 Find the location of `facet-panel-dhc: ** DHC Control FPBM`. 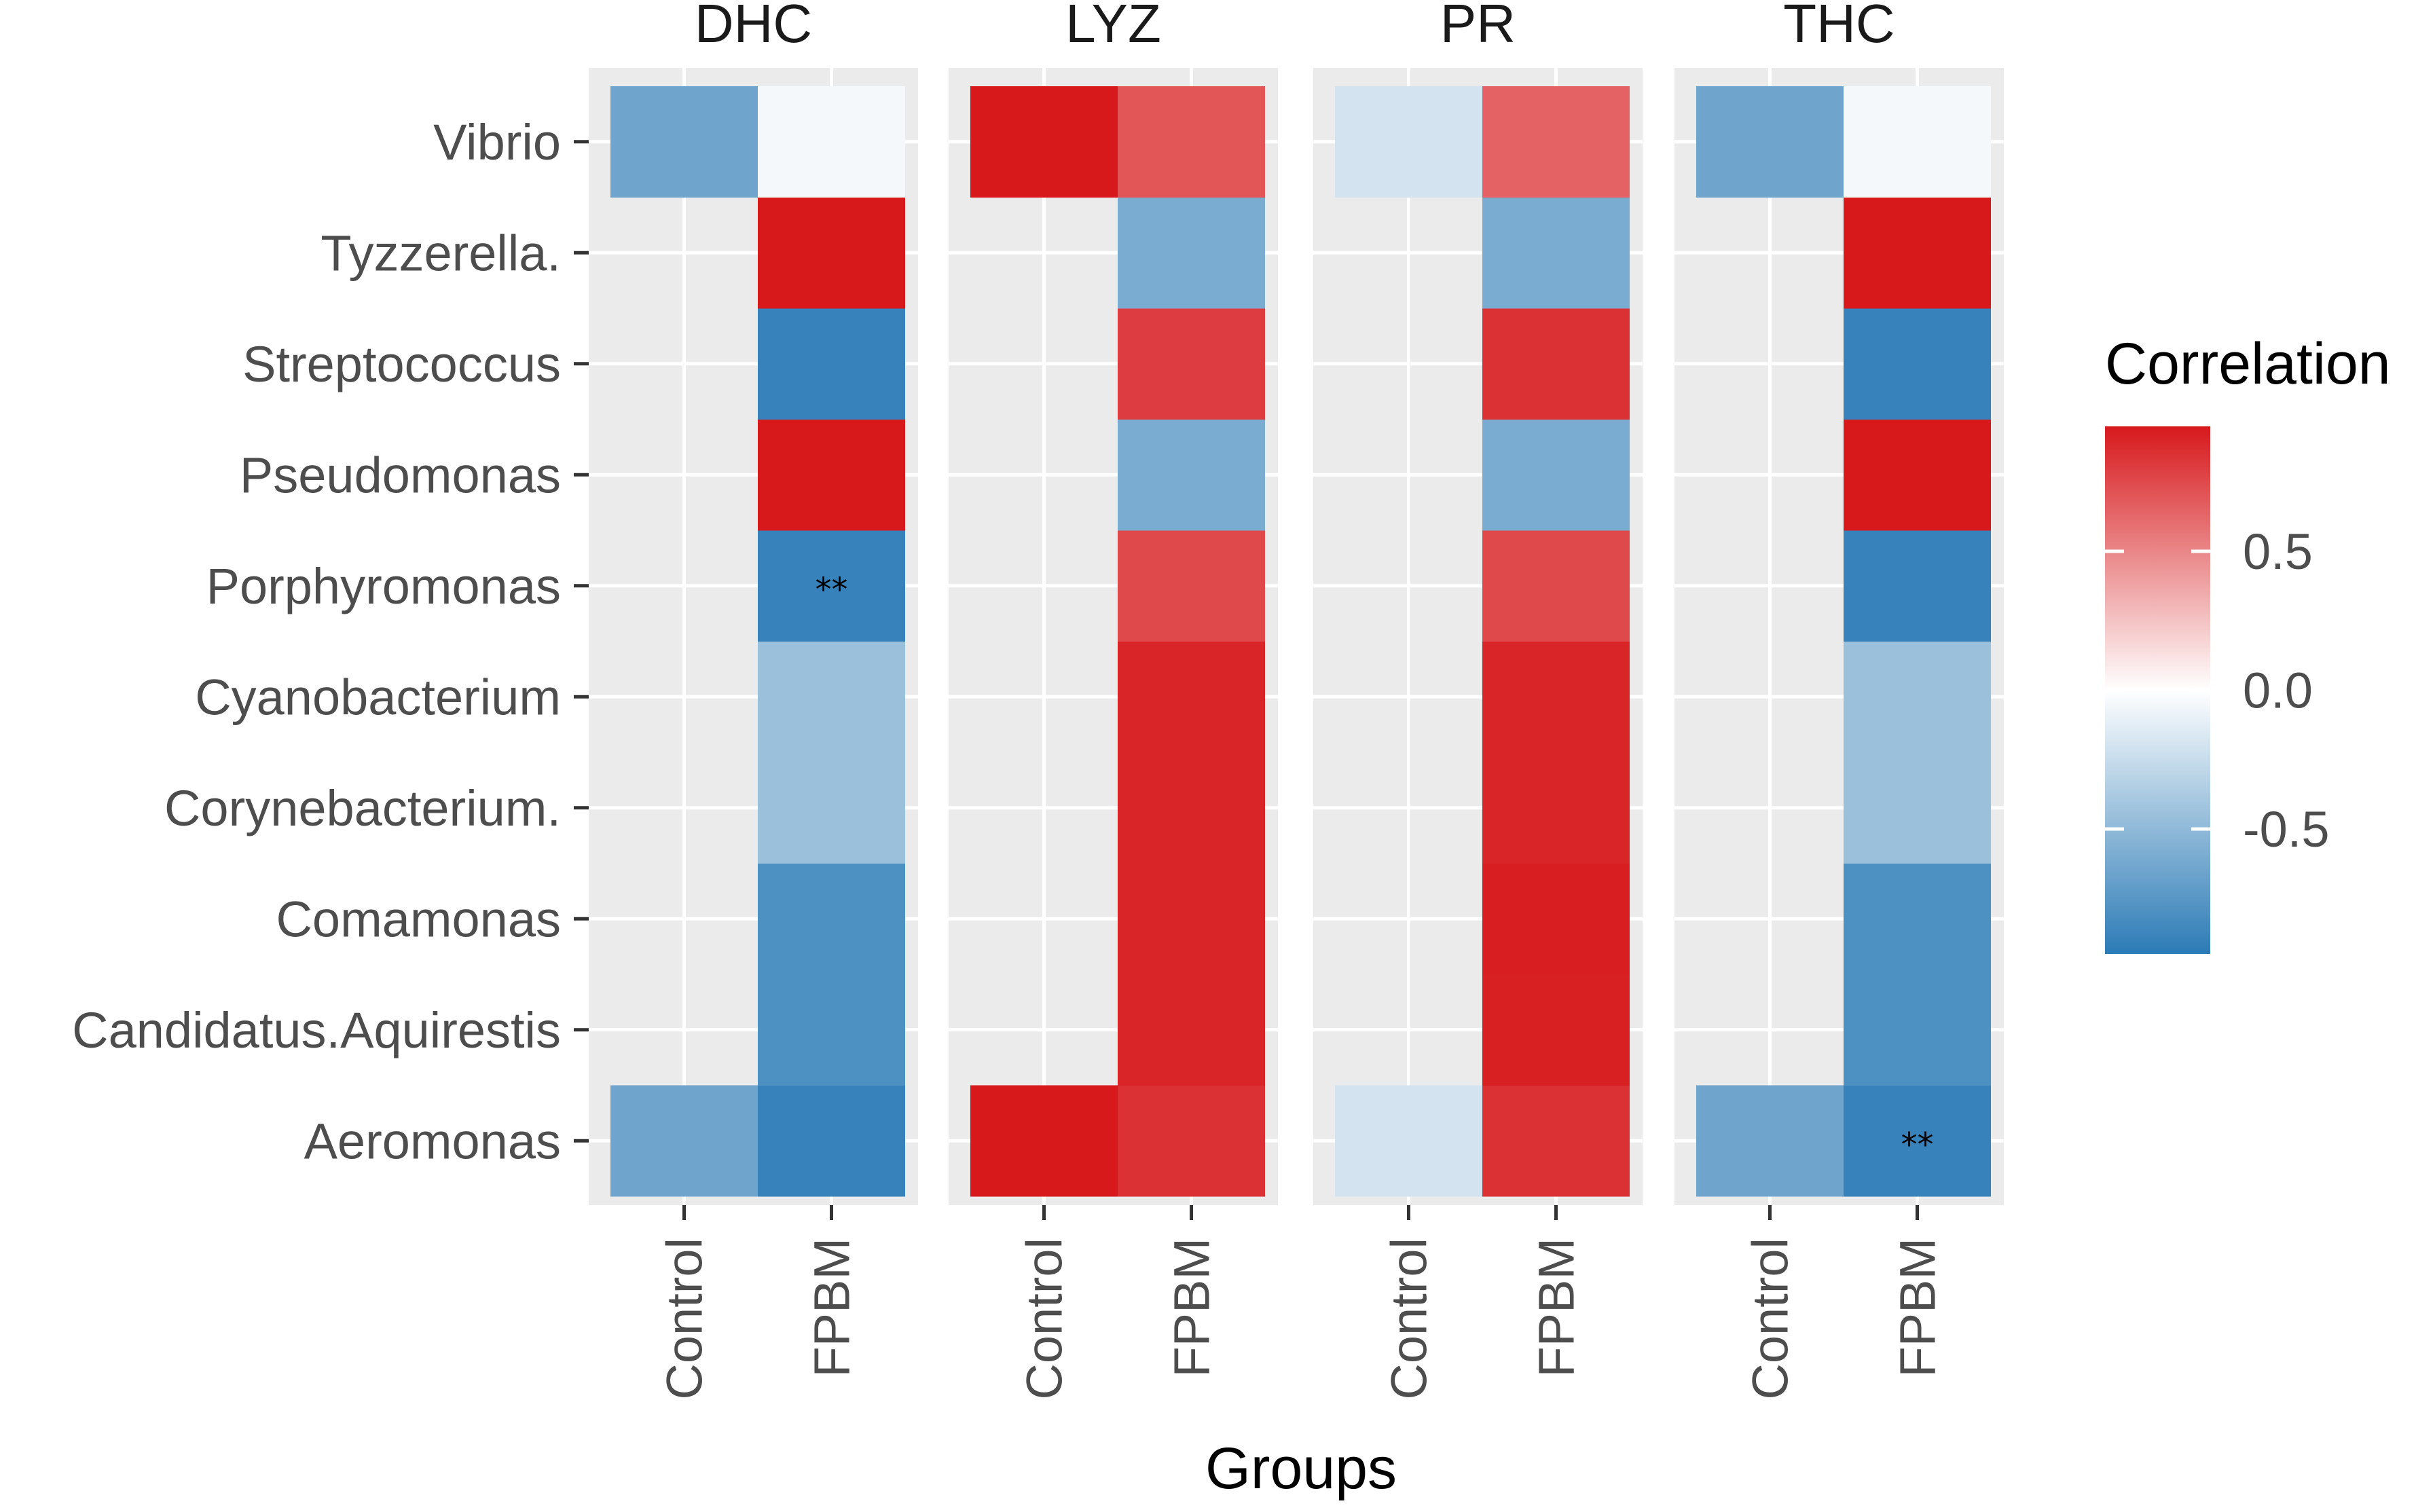

facet-panel-dhc: ** DHC Control FPBM is located at coordinates (753, 700).